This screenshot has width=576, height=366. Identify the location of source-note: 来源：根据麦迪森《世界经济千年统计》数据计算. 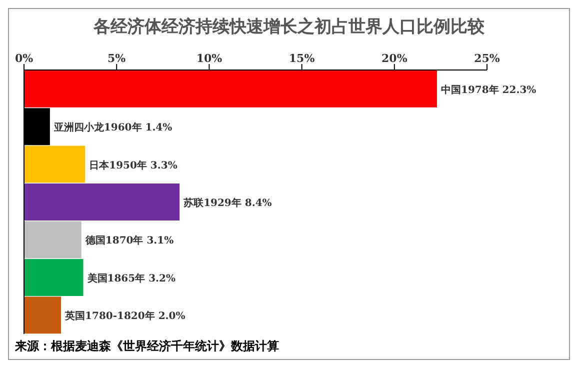
(147, 346).